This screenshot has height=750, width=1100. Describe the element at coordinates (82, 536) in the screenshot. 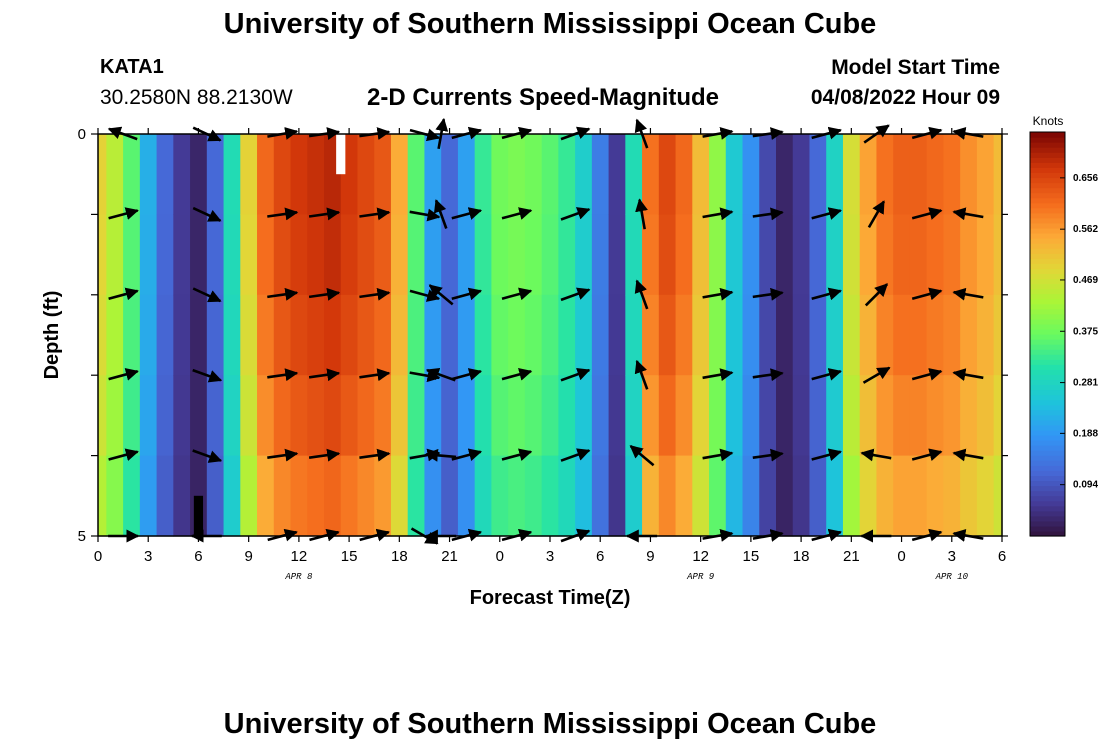

I see `y-tick-label: 5` at that location.